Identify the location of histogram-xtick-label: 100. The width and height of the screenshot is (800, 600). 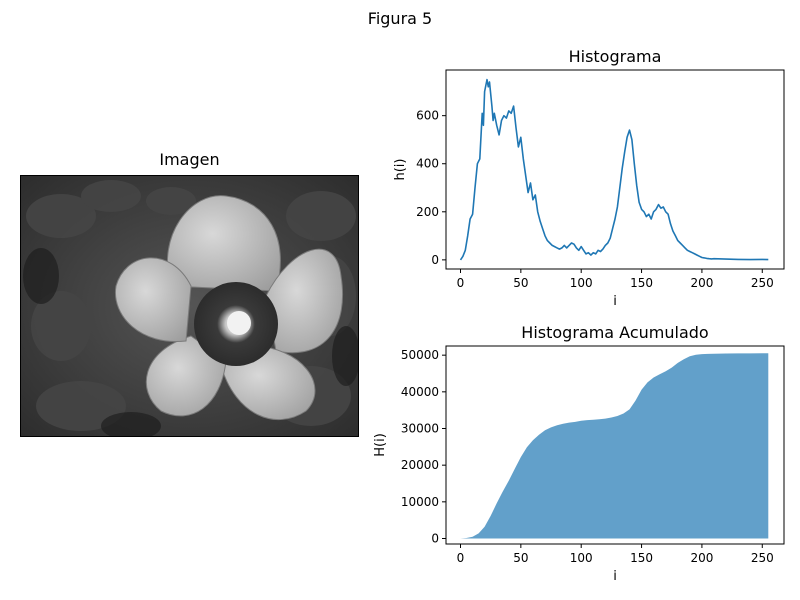
(581, 283).